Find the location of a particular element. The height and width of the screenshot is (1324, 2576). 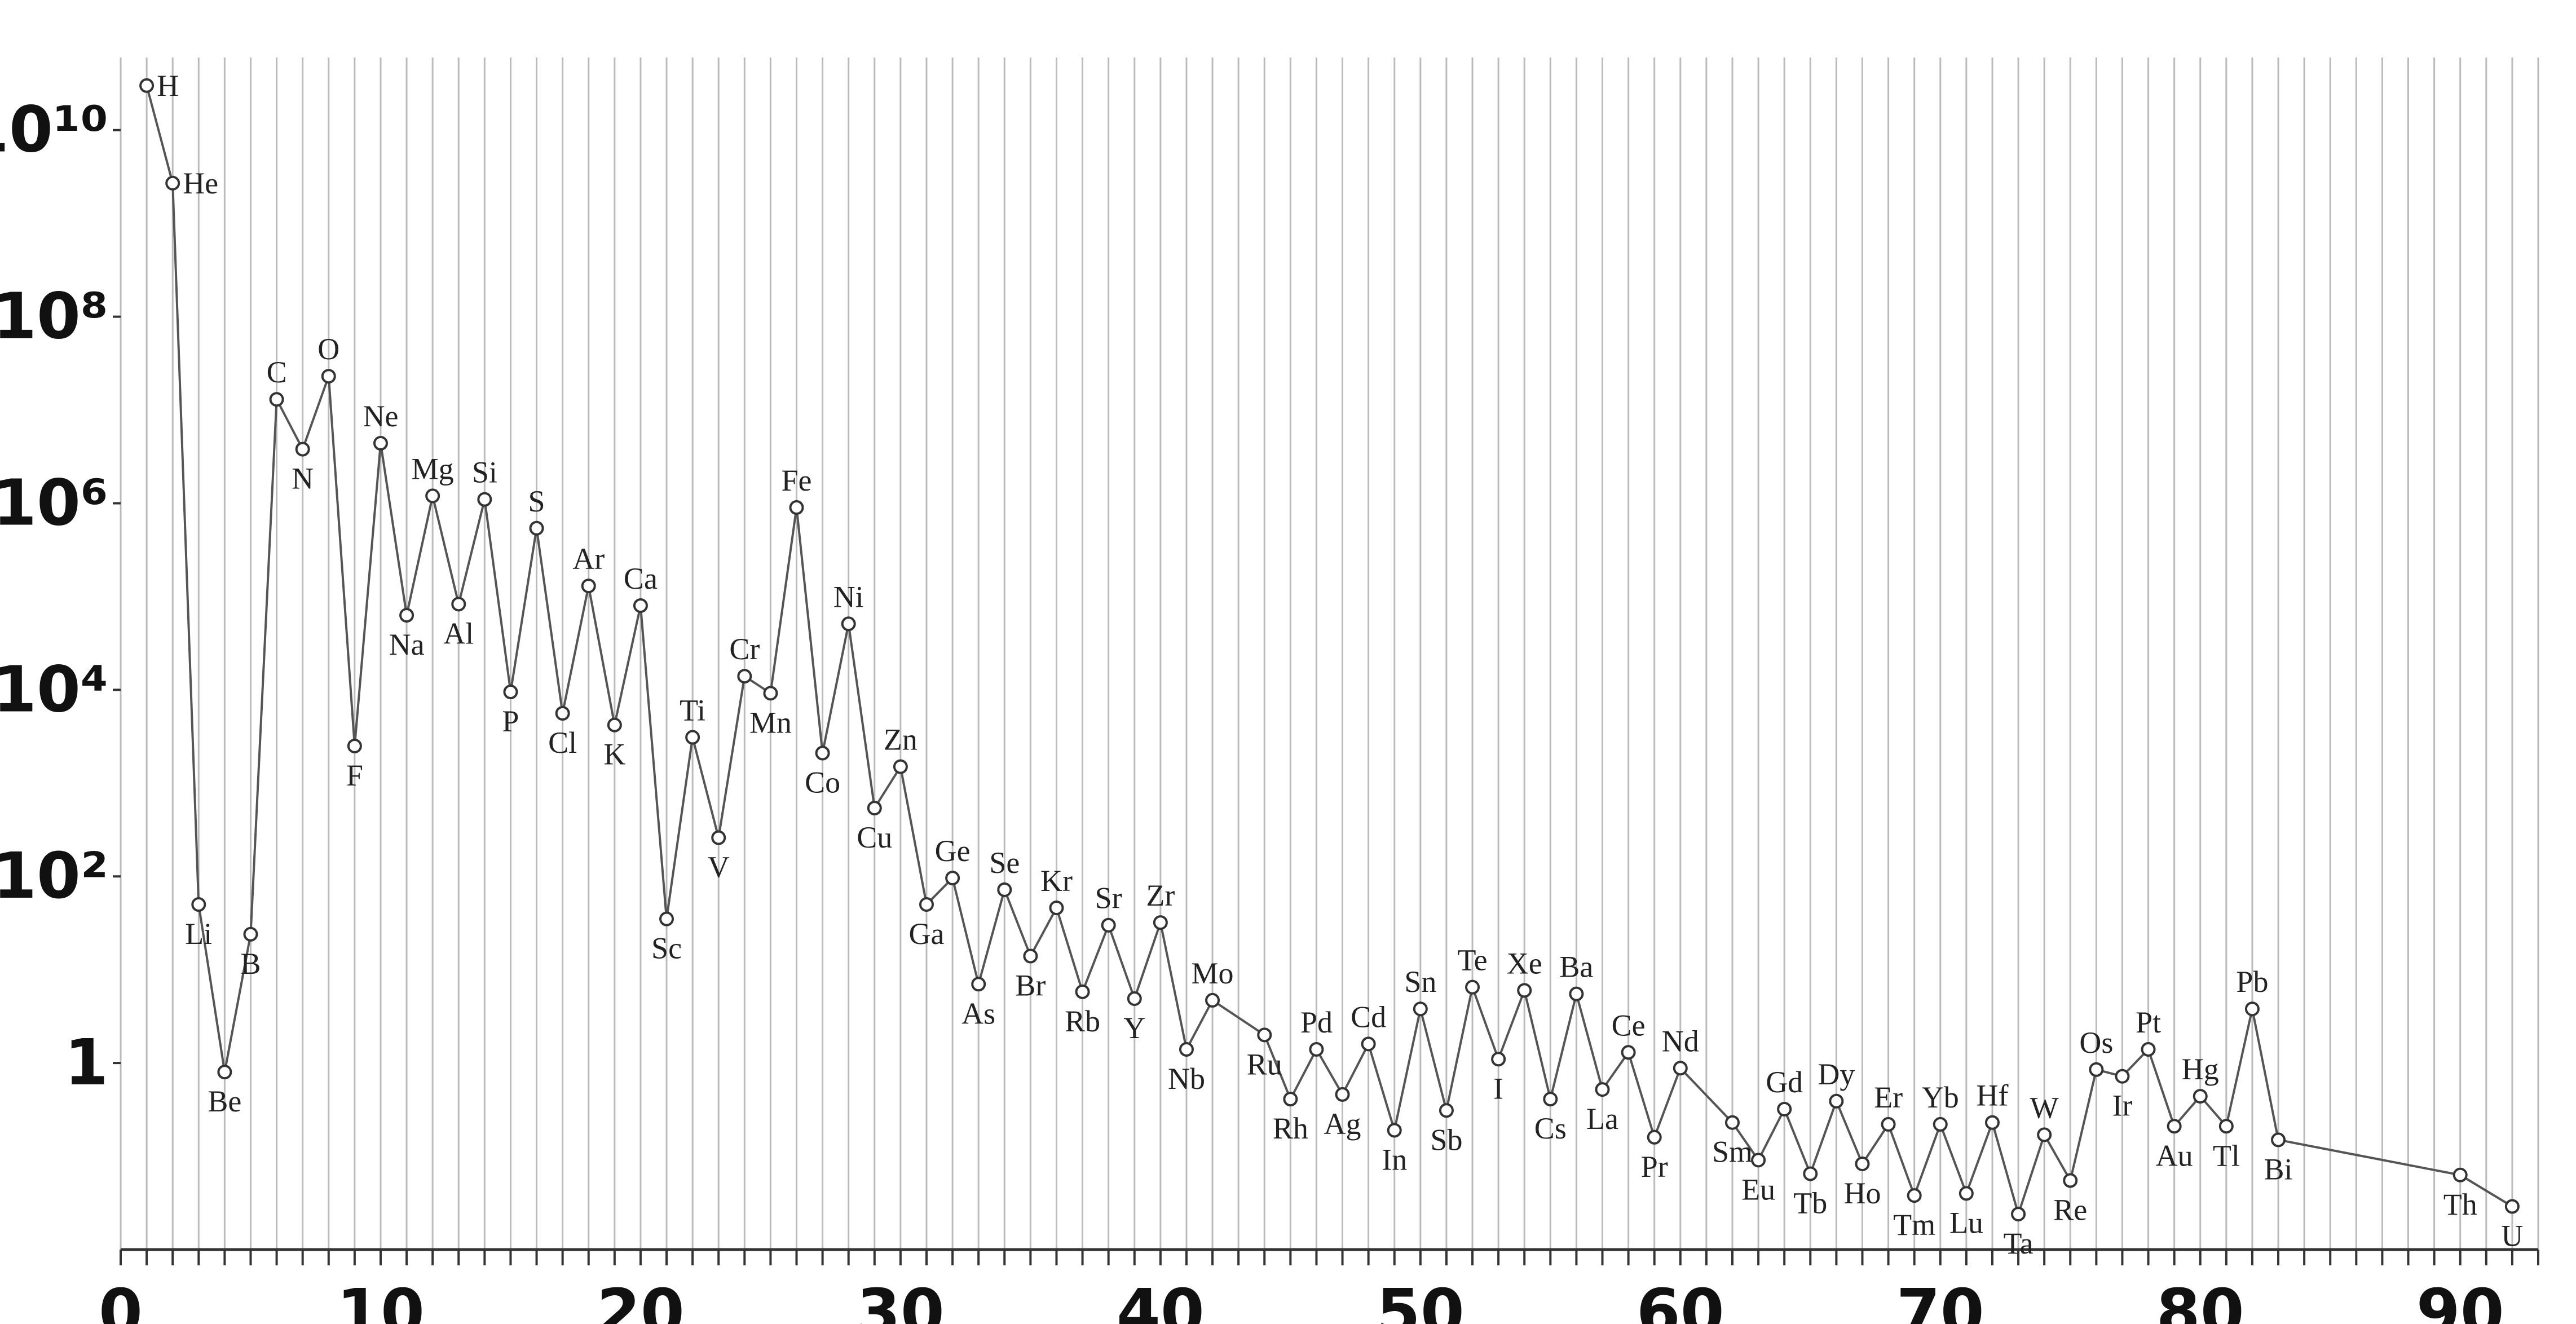

point-label: S is located at coordinates (536, 501).